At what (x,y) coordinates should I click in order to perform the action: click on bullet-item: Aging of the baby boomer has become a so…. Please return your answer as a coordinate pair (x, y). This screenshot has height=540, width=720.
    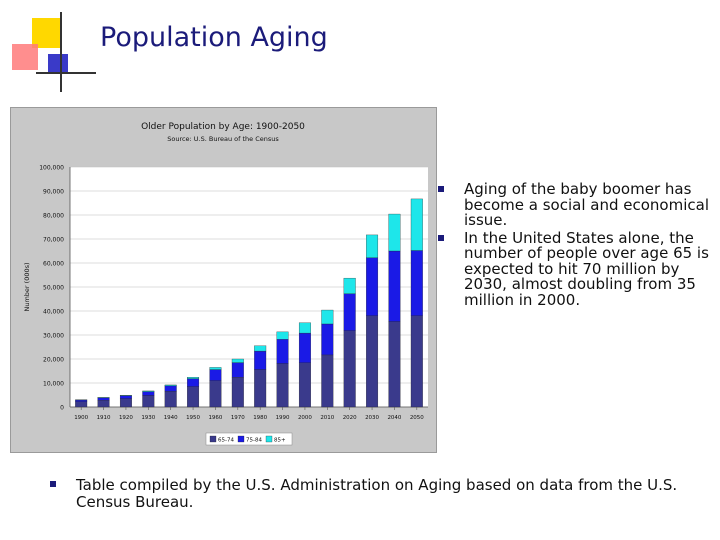
    Looking at the image, I should click on (574, 204).